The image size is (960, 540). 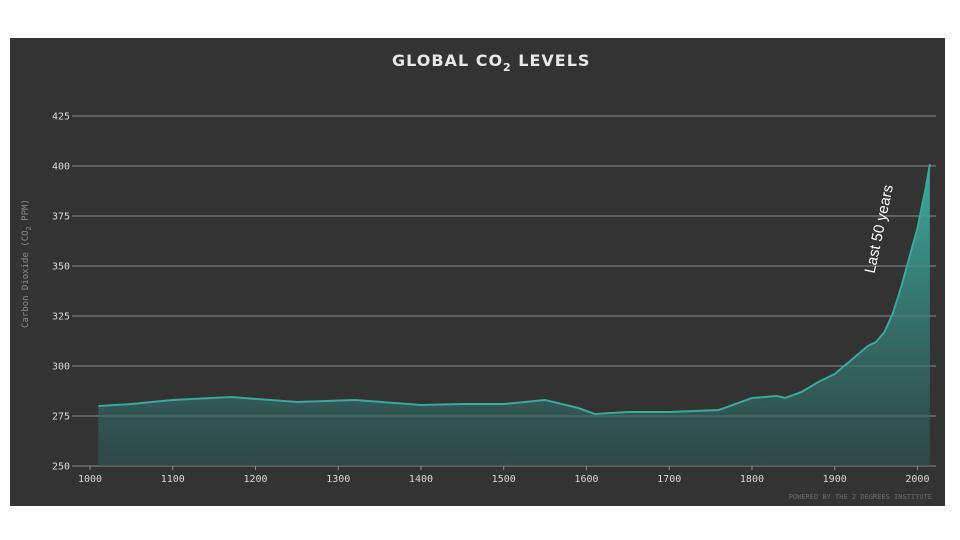 I want to click on x-tick-label-1700: 1700, so click(x=669, y=479).